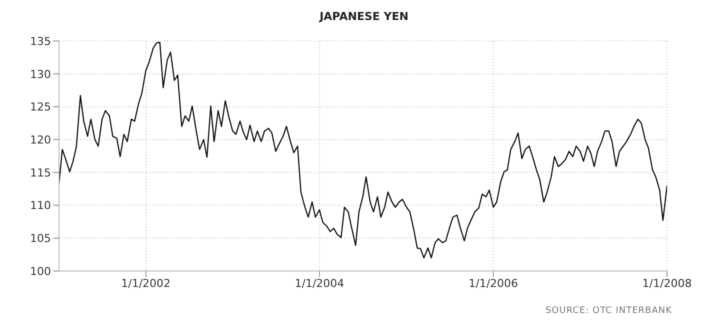 Image resolution: width=710 pixels, height=325 pixels. What do you see at coordinates (40, 271) in the screenshot?
I see `y-tick-label: 100` at bounding box center [40, 271].